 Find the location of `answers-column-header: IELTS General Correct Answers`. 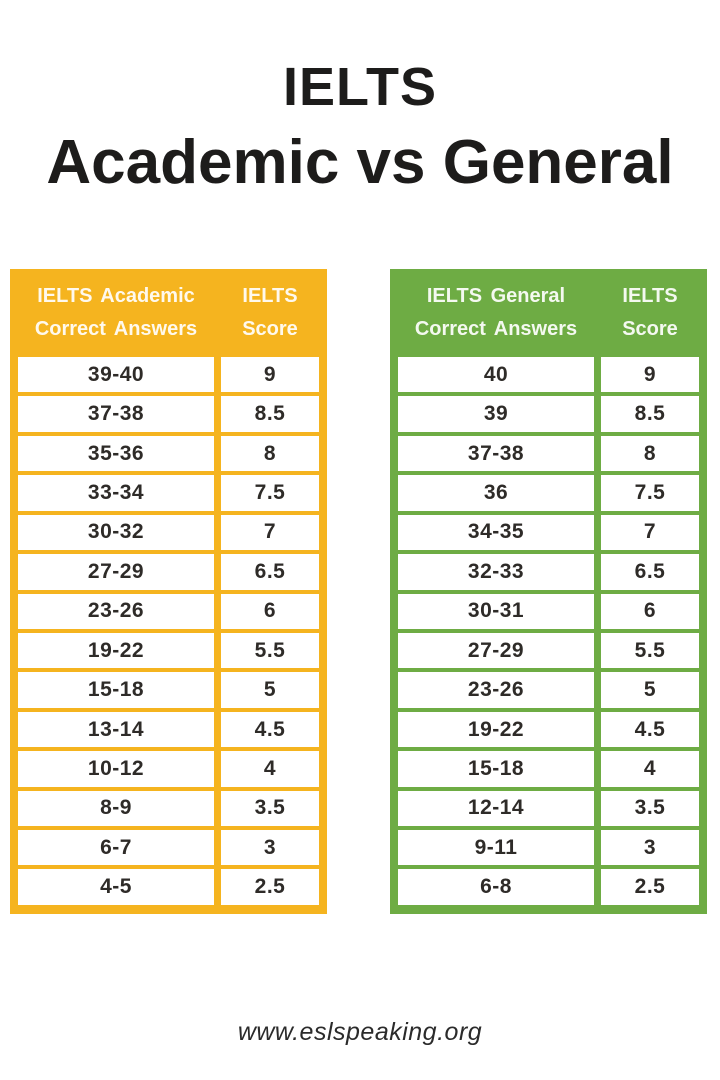

answers-column-header: IELTS General Correct Answers is located at coordinates (496, 313).